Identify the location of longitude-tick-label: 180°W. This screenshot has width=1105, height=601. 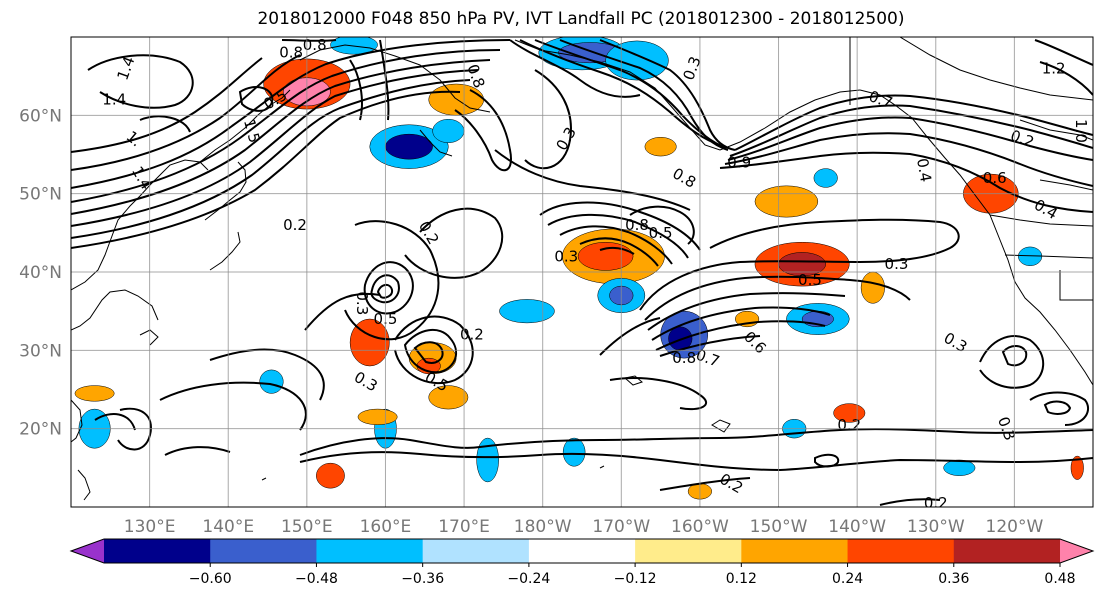
(543, 527).